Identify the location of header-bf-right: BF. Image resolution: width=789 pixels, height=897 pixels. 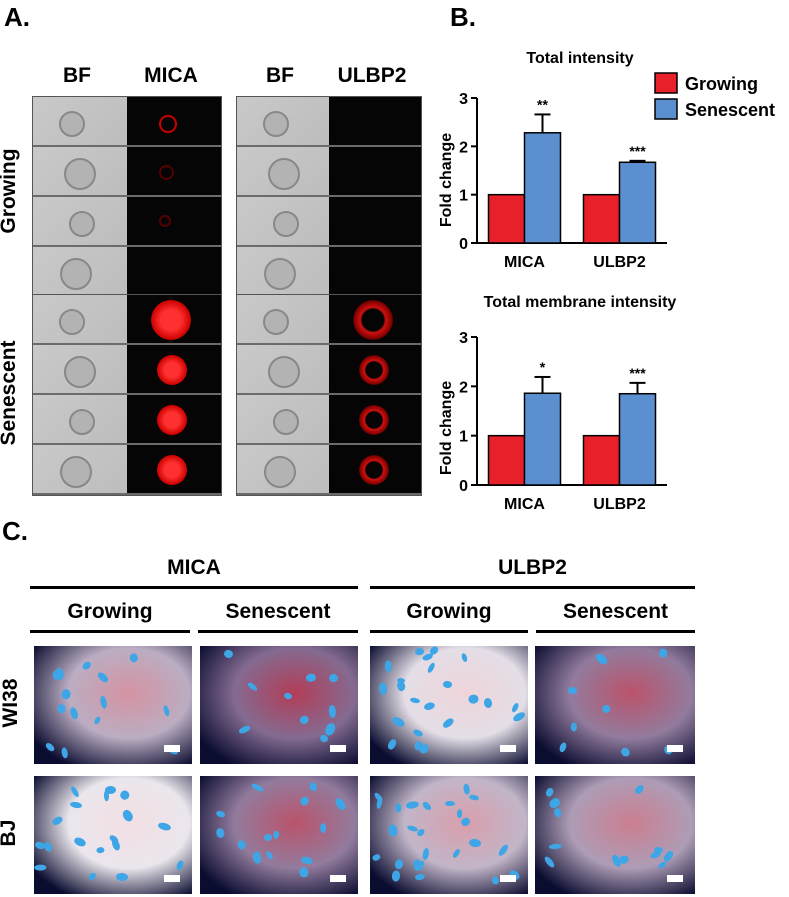
(280, 75).